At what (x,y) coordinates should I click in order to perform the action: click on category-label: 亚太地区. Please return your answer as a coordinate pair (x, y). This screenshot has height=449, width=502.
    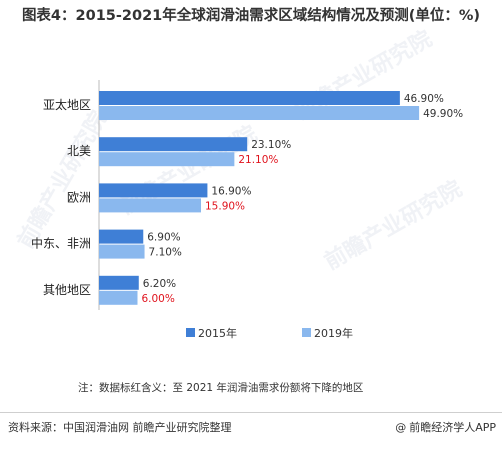
    Looking at the image, I should click on (67, 104).